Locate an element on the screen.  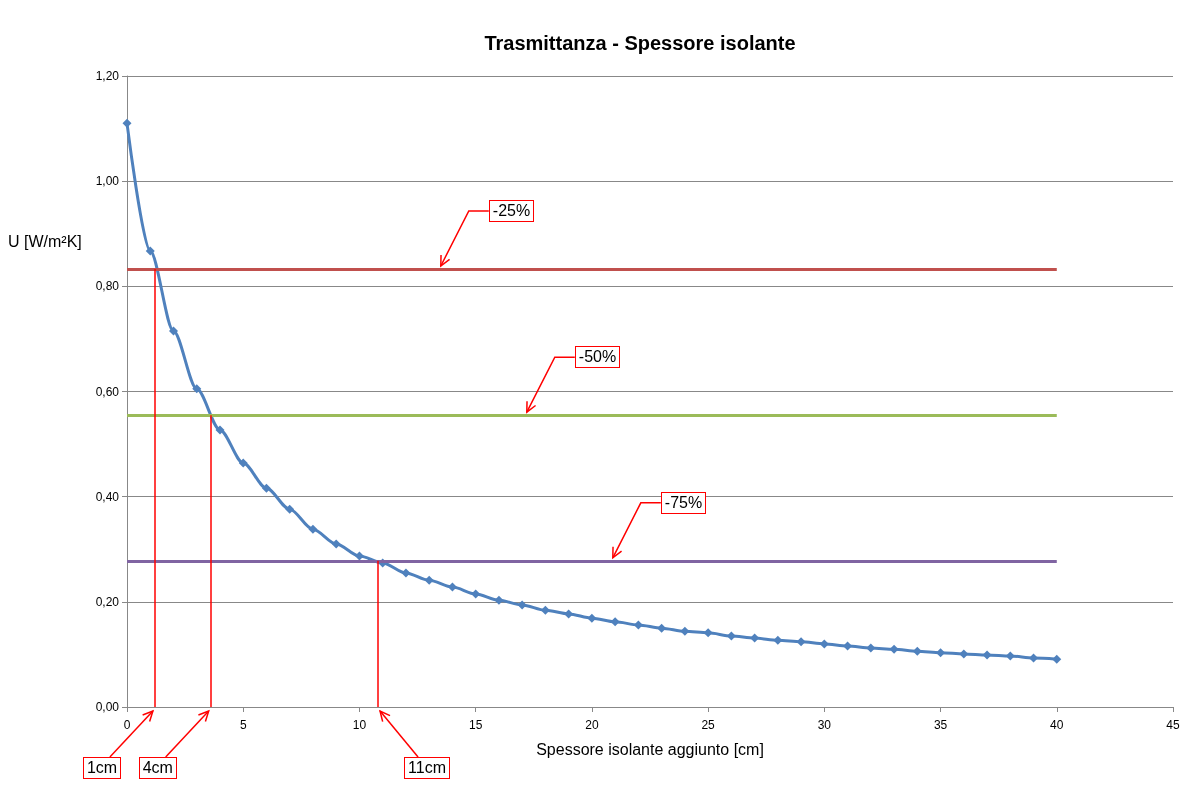
y-tick-label: 0,00 is located at coordinates (107, 707).